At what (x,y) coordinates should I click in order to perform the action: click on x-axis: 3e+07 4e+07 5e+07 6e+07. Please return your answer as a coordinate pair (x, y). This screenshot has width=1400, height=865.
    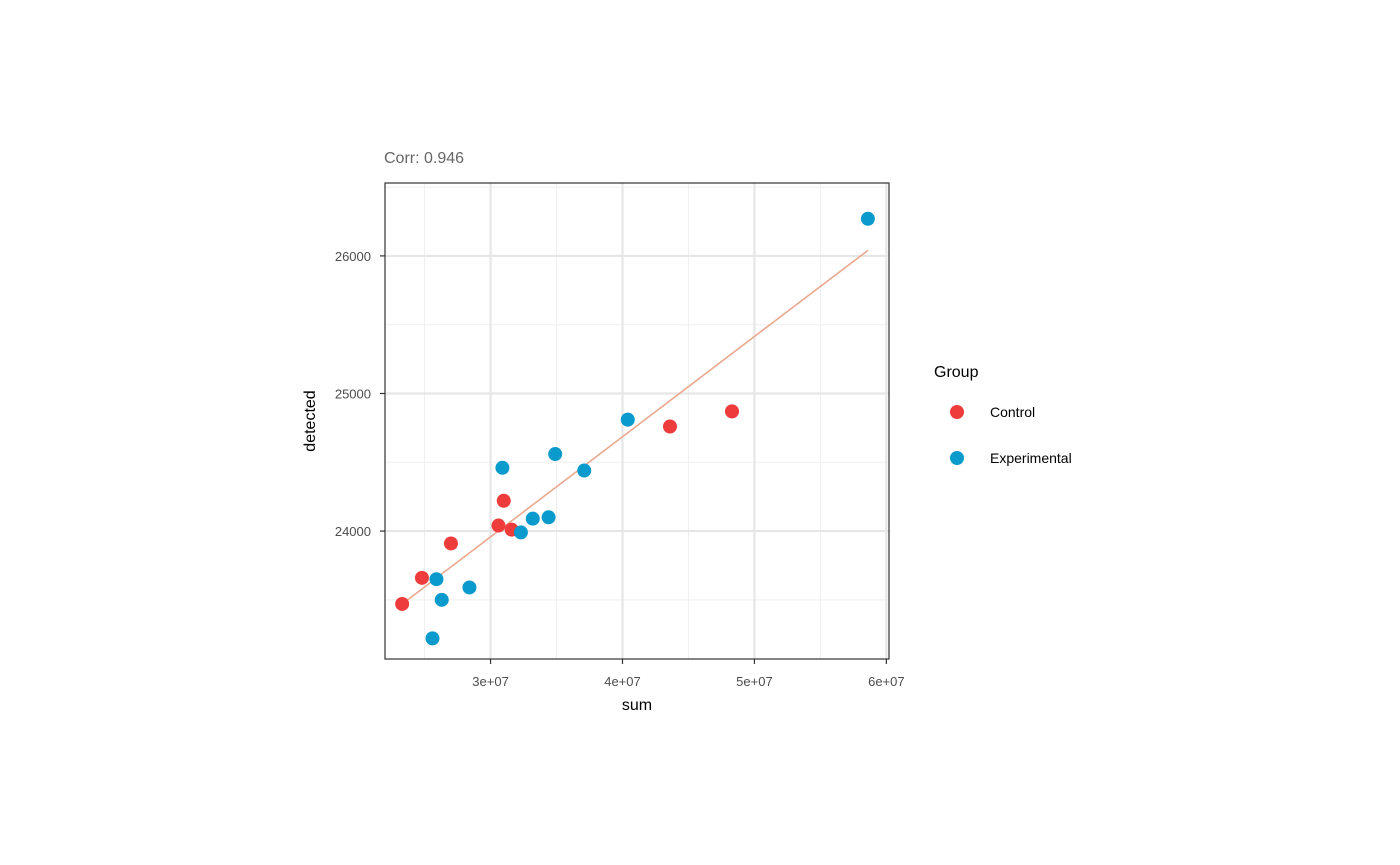
    Looking at the image, I should click on (688, 674).